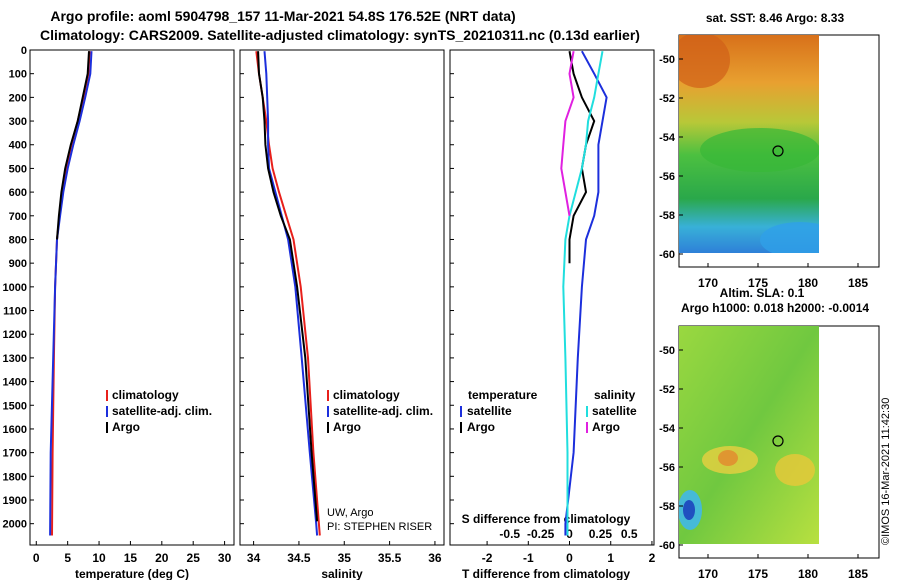  Describe the element at coordinates (18, 264) in the screenshot. I see `depth-tick-label: 900` at that location.